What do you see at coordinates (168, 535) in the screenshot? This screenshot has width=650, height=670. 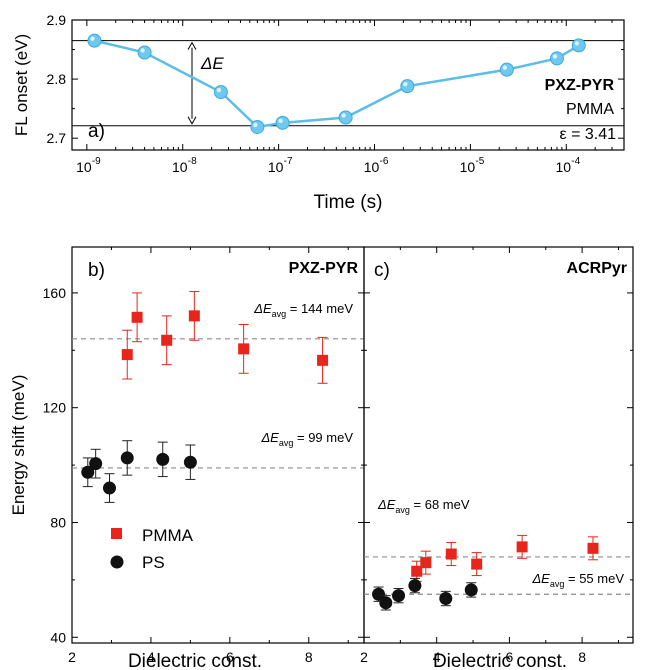 I see `legend-pmma-label: PMMA` at bounding box center [168, 535].